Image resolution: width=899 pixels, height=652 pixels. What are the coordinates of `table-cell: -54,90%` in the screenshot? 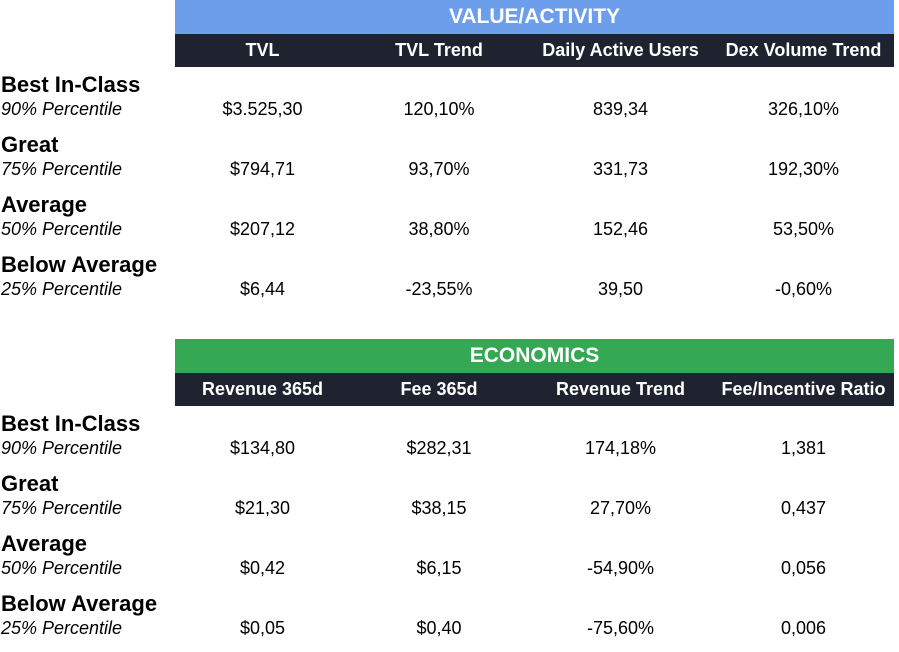 It's located at (620, 568).